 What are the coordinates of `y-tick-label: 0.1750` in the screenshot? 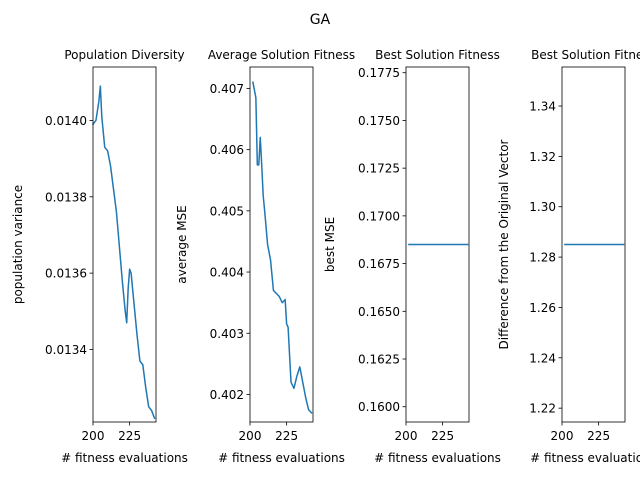 It's located at (379, 121).